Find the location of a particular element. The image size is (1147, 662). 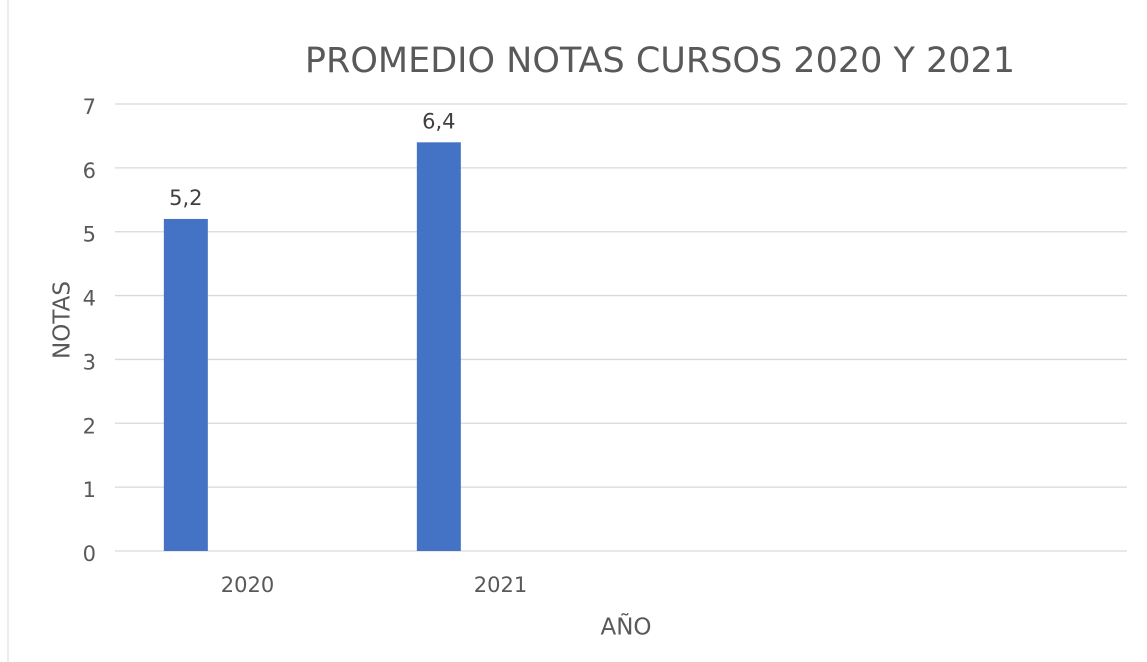

y-tick-label: 5 is located at coordinates (89, 235).